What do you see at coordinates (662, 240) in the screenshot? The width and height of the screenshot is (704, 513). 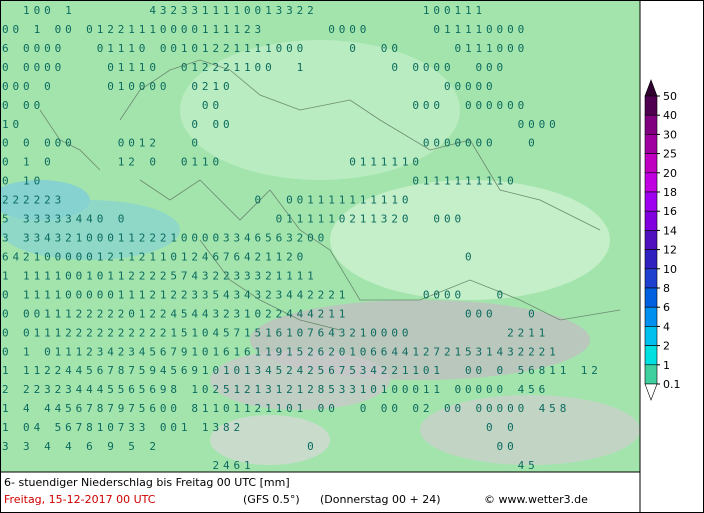 I see `color-legend: 50 40 30 25 20 18 16 14 12 10 8 6 4 2 1 0.1` at bounding box center [662, 240].